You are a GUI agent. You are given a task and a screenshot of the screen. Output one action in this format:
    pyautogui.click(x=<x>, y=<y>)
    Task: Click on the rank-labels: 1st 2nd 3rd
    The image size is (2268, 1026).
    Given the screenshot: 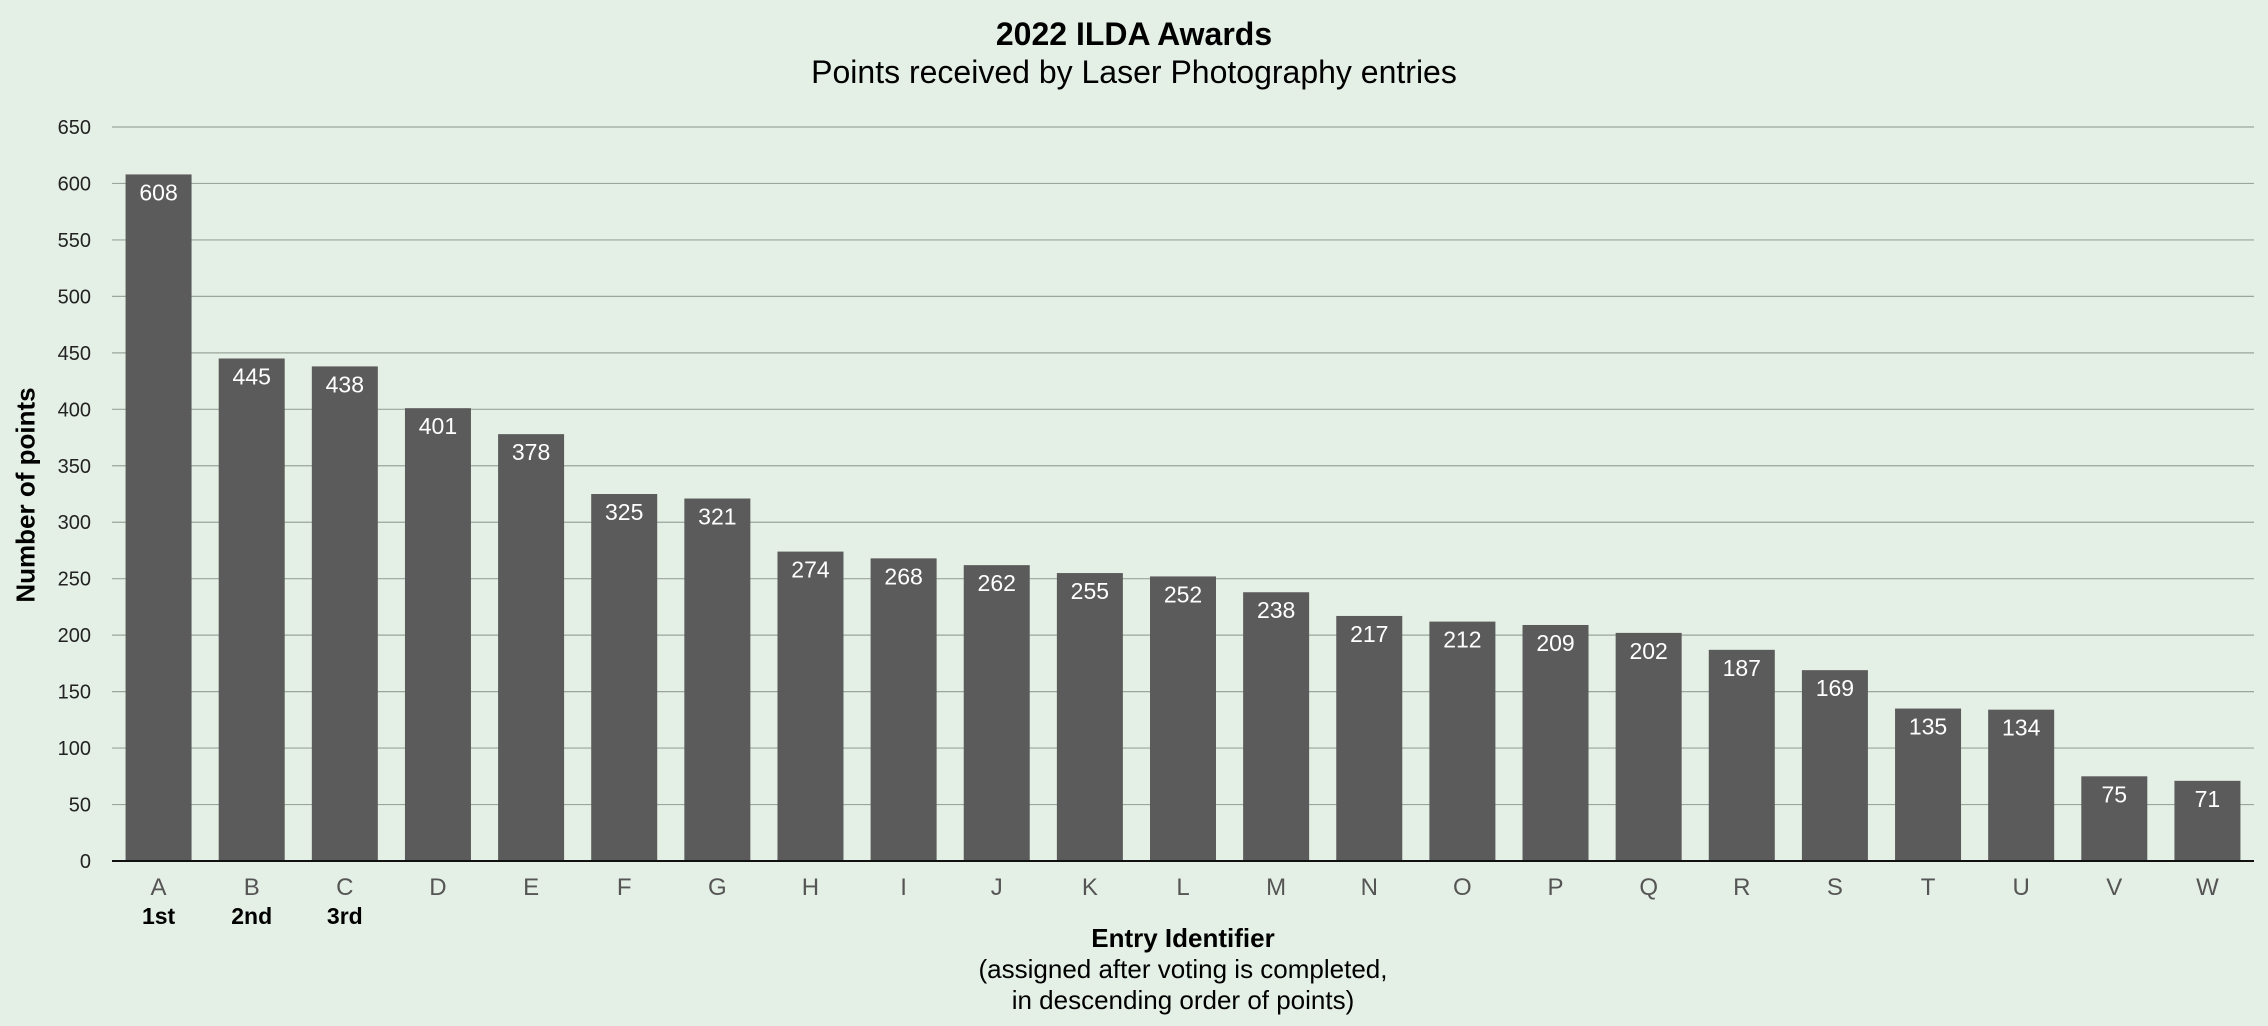 What is the action you would take?
    pyautogui.click(x=252, y=916)
    